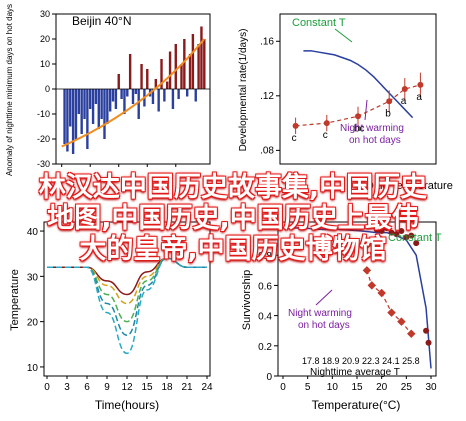 This screenshot has height=421, width=466. Describe the element at coordinates (431, 387) in the screenshot. I see `x-tick-label: 30` at that location.